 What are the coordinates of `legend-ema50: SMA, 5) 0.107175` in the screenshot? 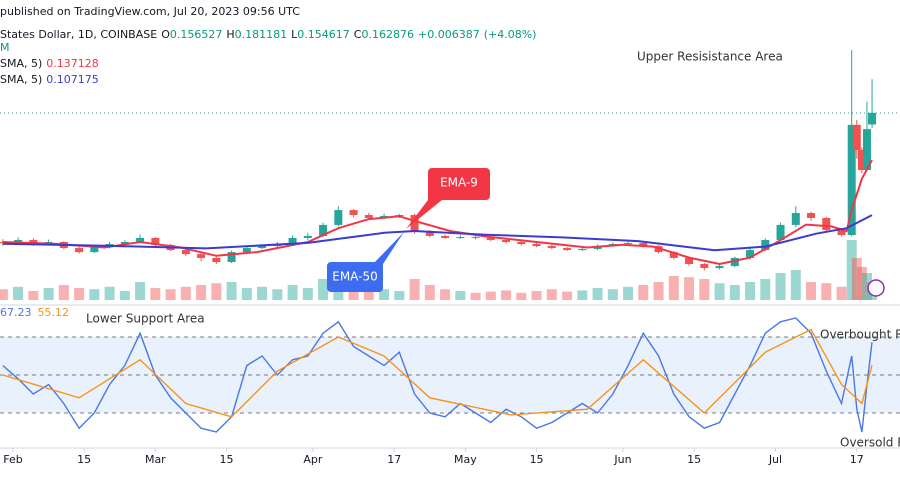 It's located at (49, 79).